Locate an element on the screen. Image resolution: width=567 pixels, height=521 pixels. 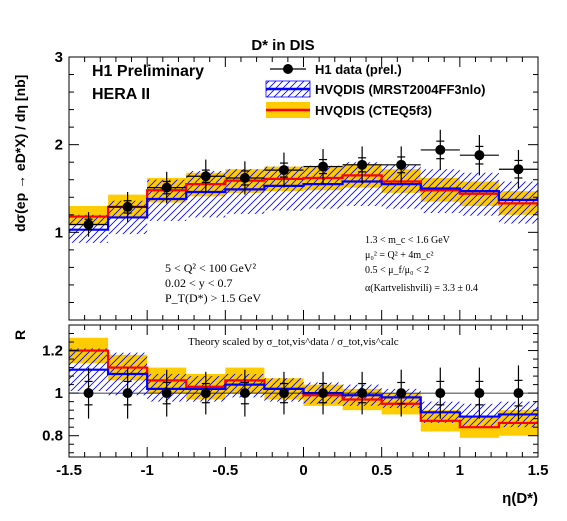
legend-label-mrst: HVQDIS (MRST2004FF3nlo) is located at coordinates (400, 89).